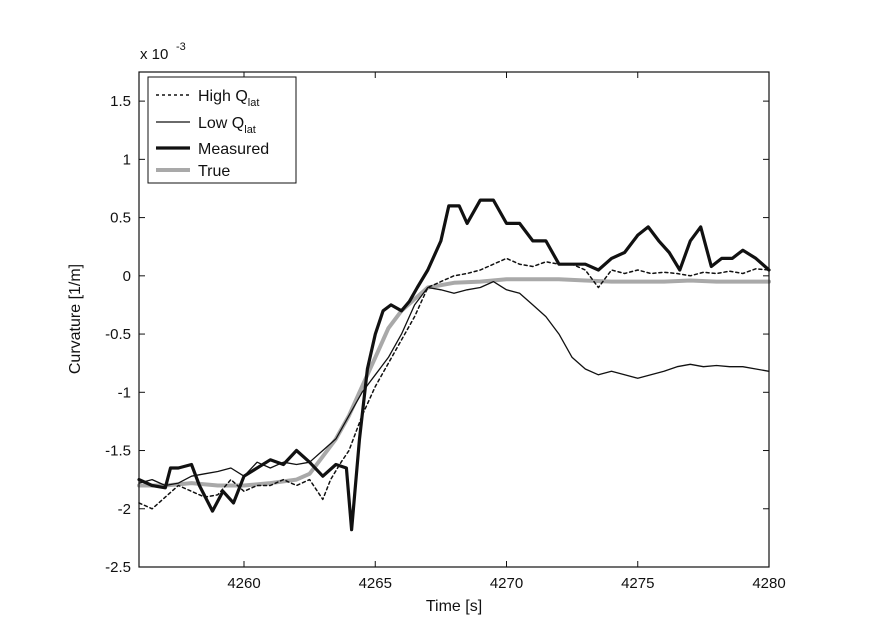  I want to click on y-tick-label: -2.5, so click(118, 567).